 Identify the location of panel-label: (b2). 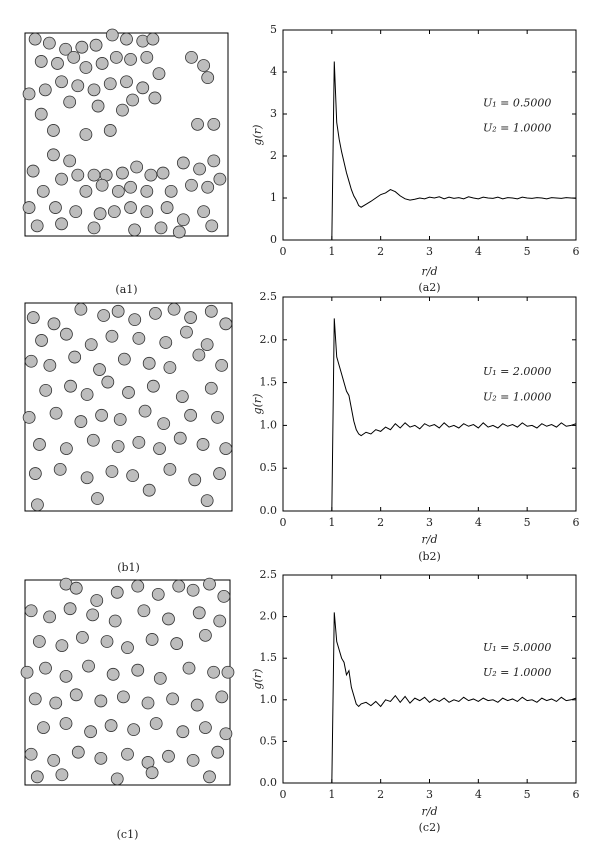
(429, 556).